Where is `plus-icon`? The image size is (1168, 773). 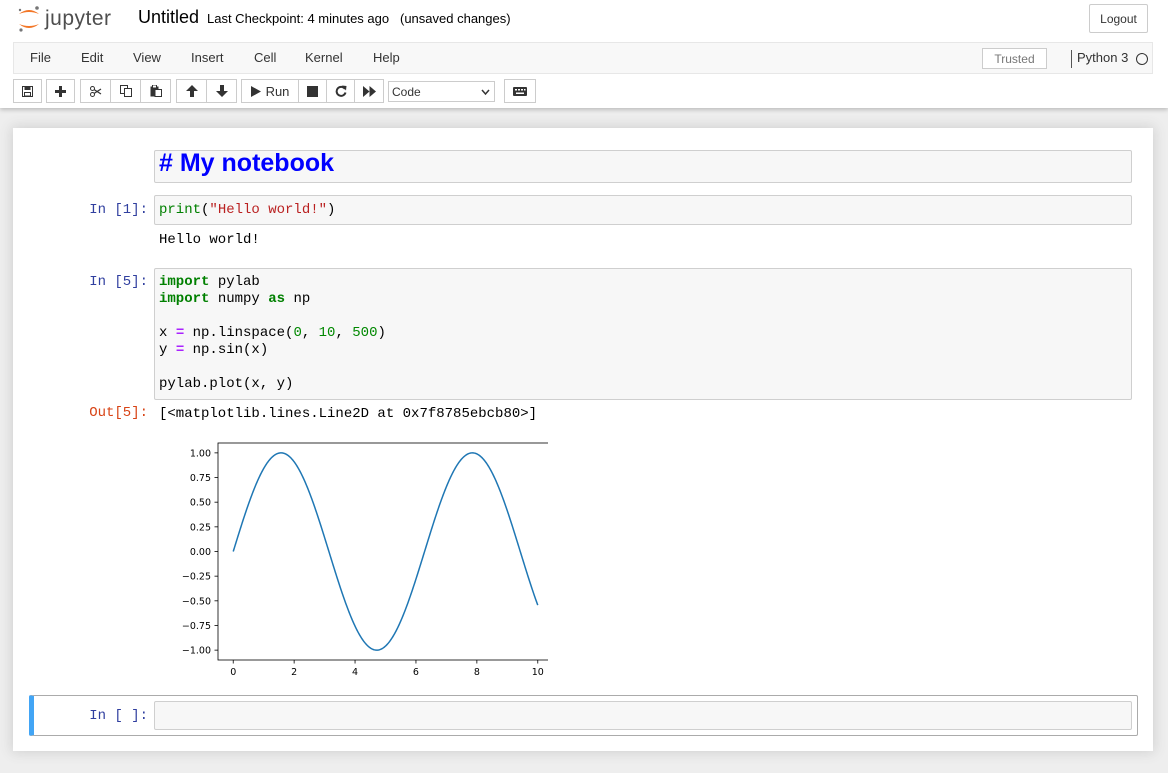
plus-icon is located at coordinates (60, 91).